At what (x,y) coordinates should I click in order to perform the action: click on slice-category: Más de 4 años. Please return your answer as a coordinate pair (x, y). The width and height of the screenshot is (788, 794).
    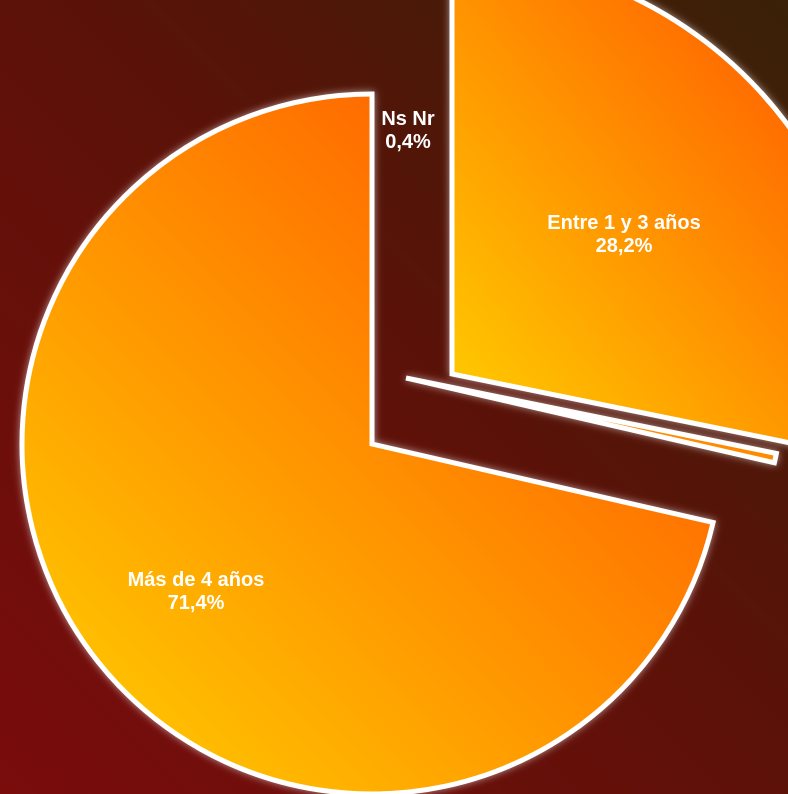
    Looking at the image, I should click on (196, 580).